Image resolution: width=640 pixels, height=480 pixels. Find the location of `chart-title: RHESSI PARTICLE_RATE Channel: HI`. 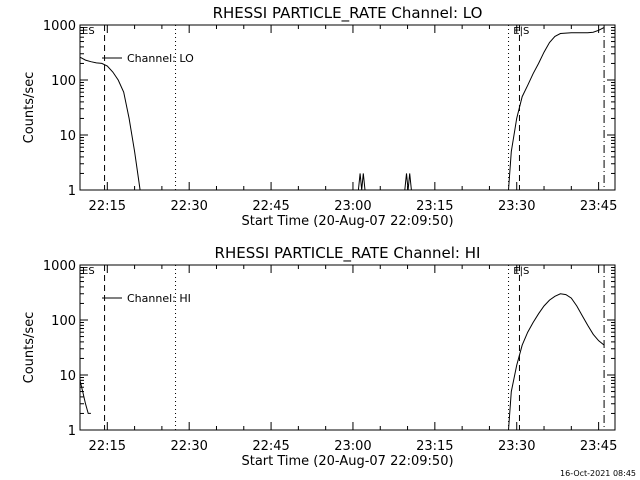

chart-title: RHESSI PARTICLE_RATE Channel: HI is located at coordinates (348, 253).